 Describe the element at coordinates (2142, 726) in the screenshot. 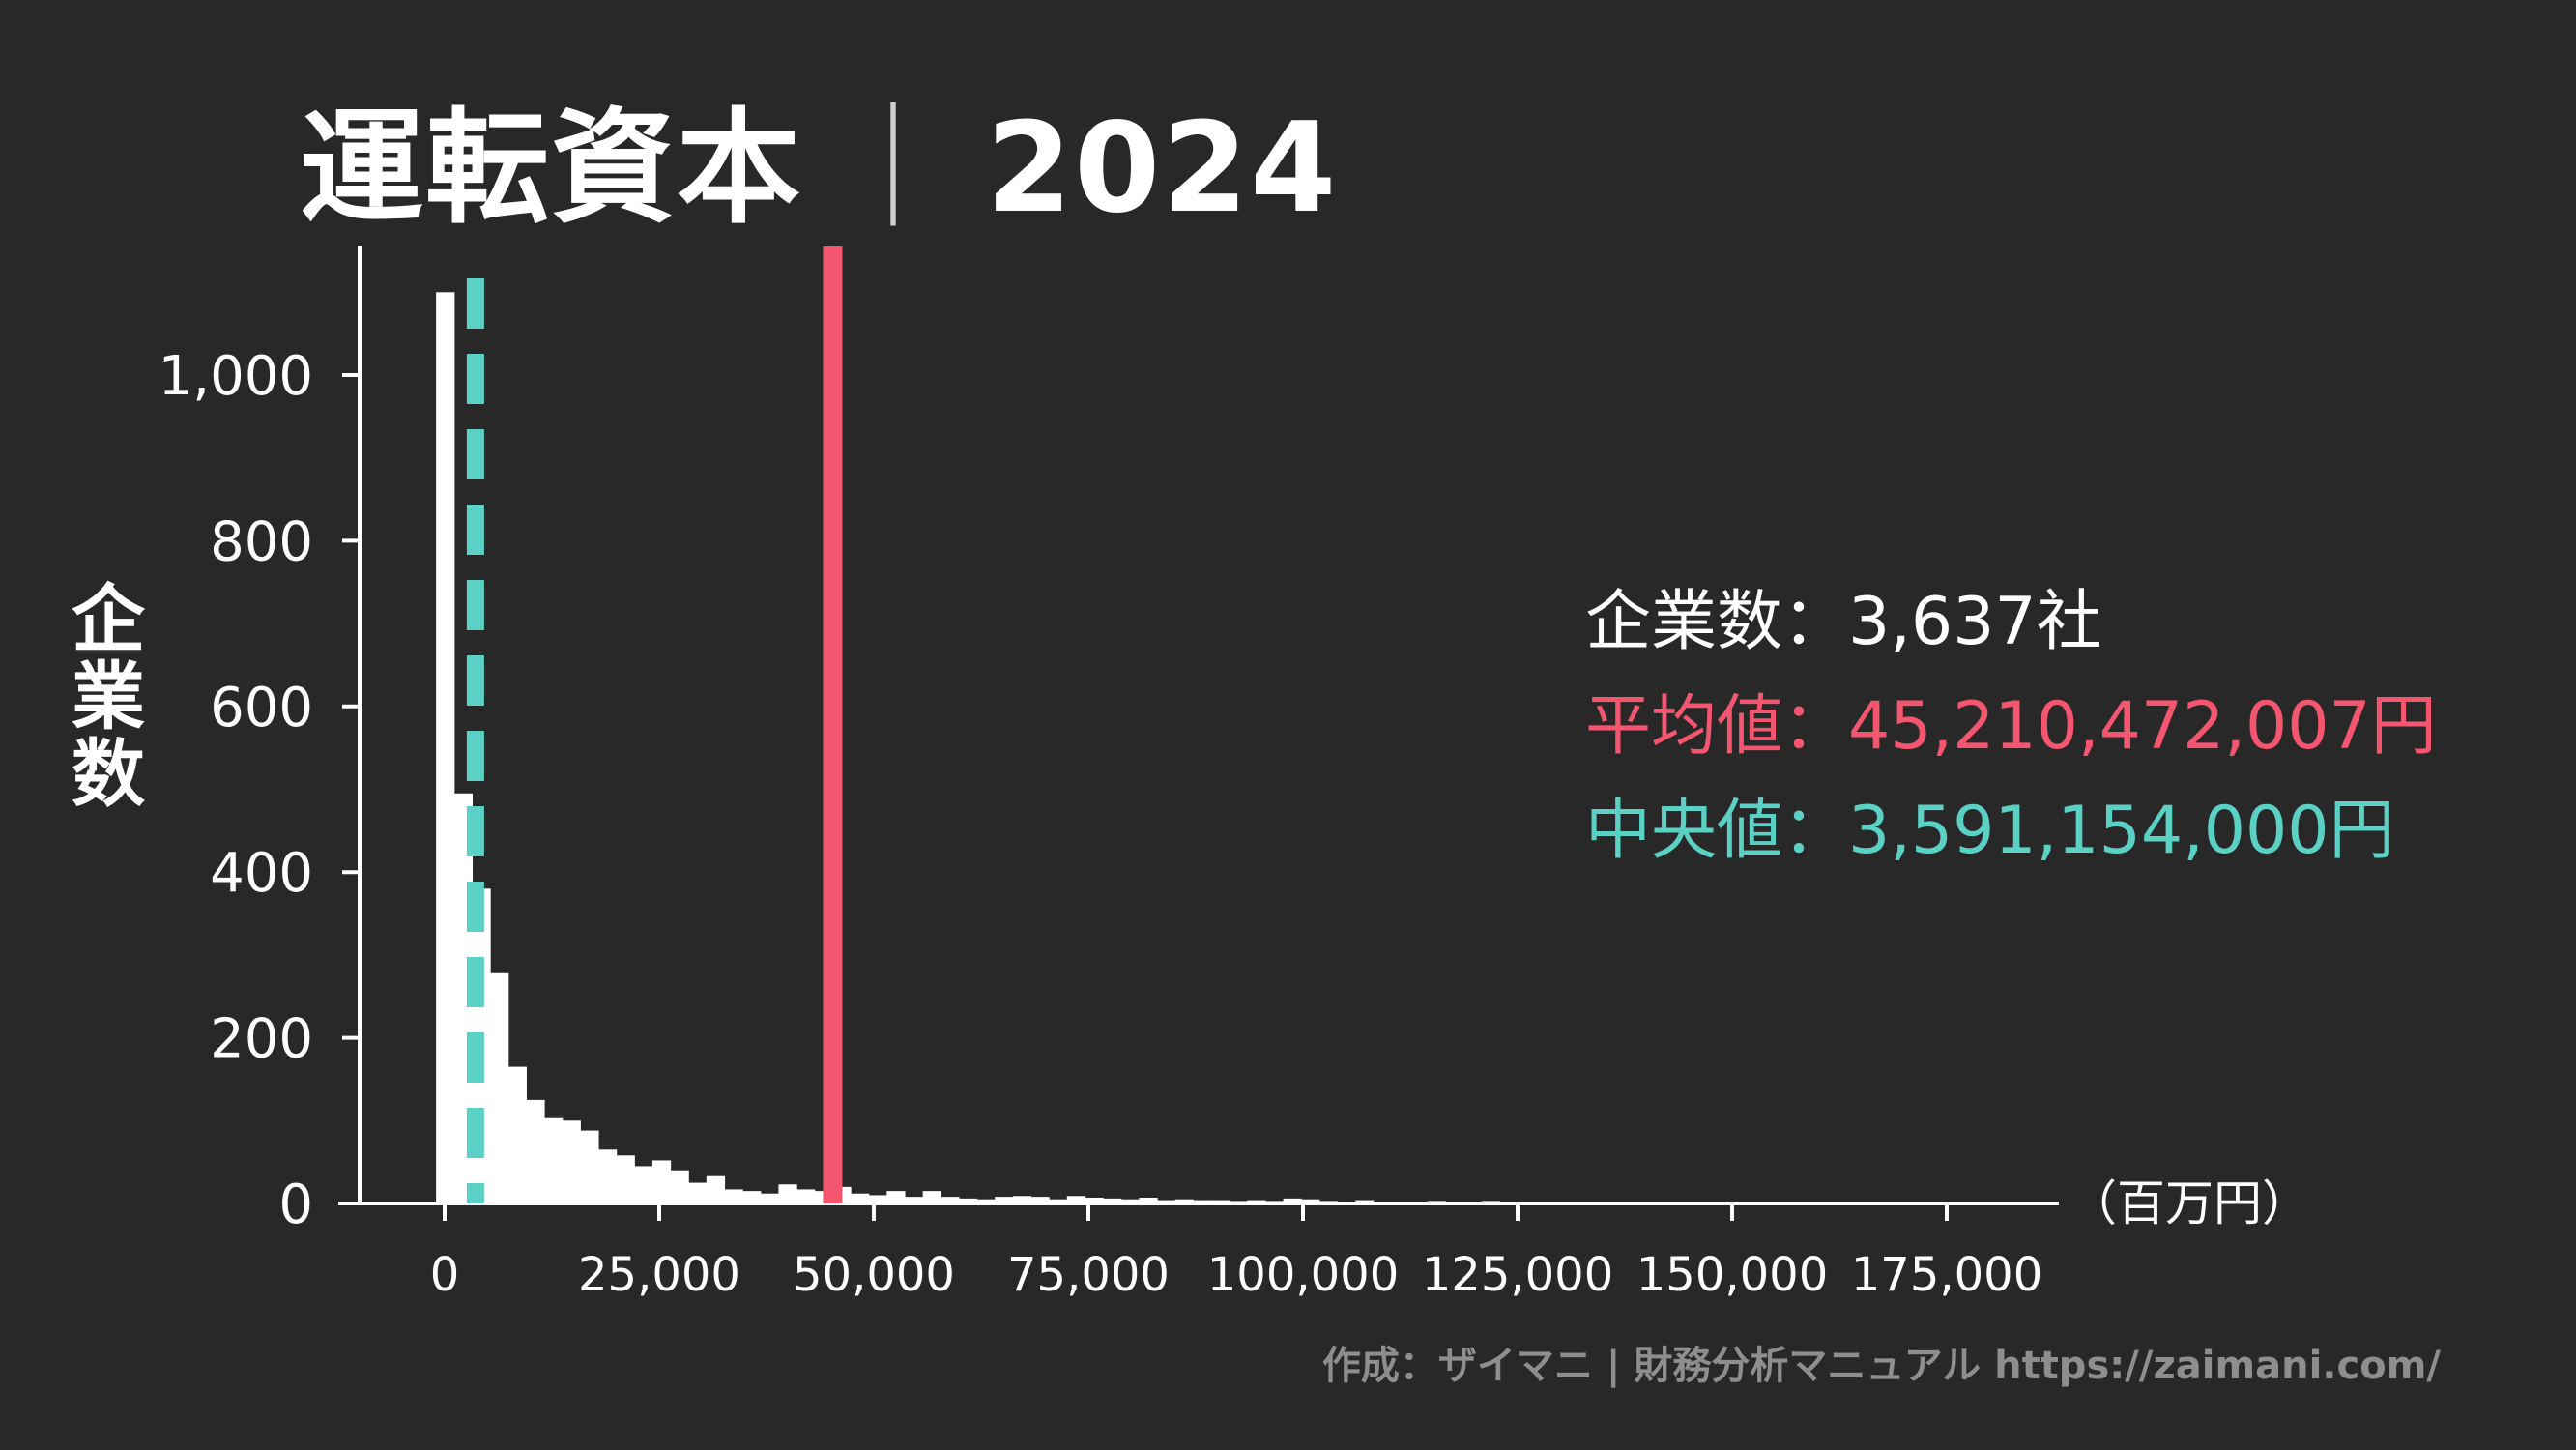

I see `mean-value: 45,210,472,007円` at that location.